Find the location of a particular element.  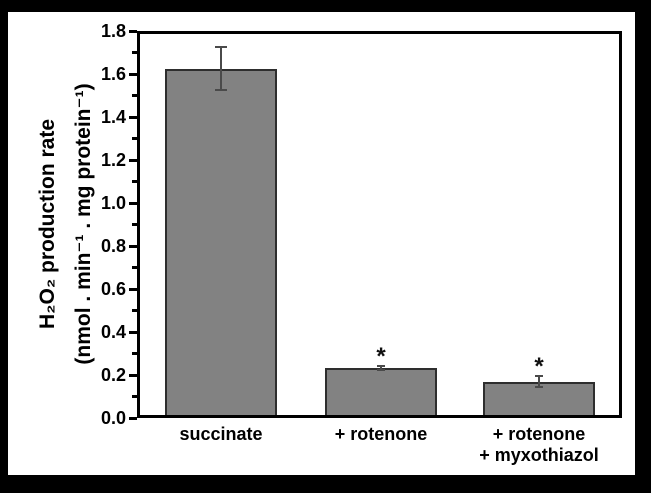

x-category-label-3: + rotenone + myxothiazol is located at coordinates (539, 445).